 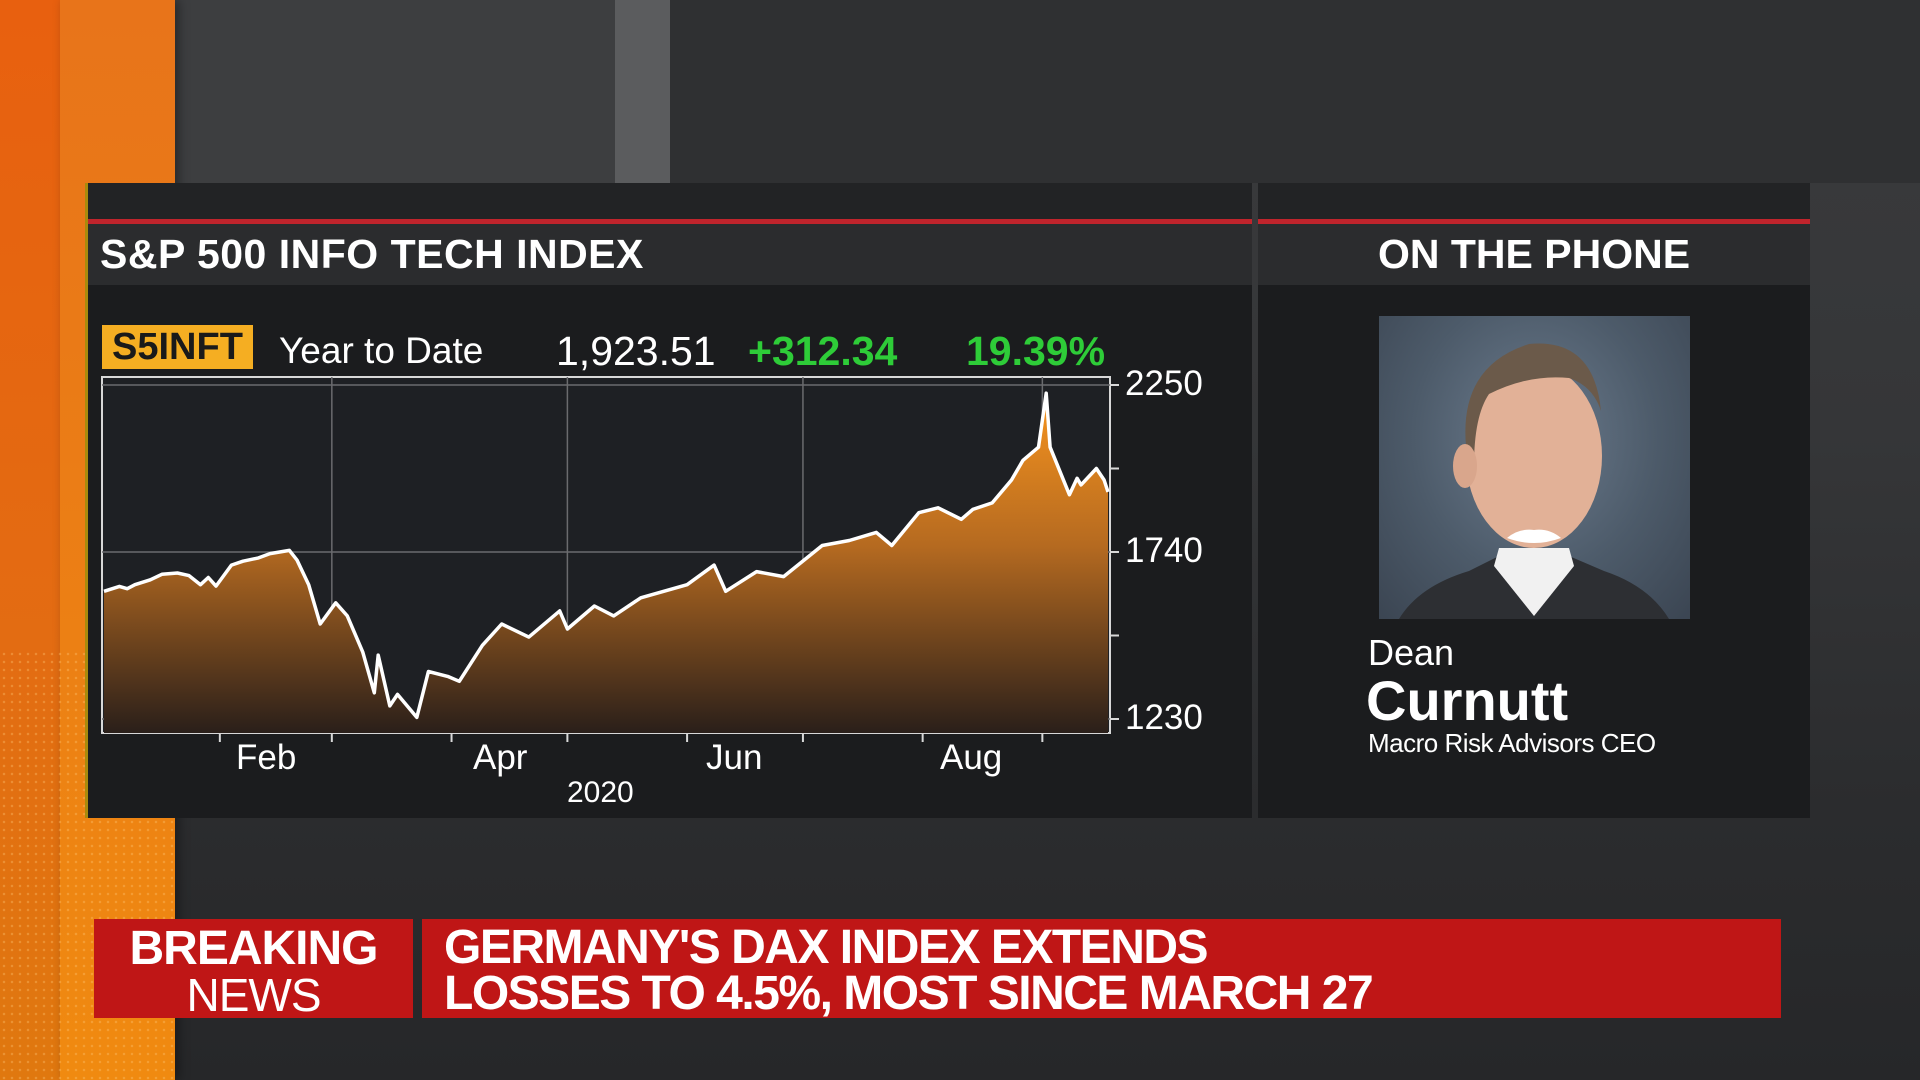 I want to click on x-axis-year: 2020, so click(x=600, y=792).